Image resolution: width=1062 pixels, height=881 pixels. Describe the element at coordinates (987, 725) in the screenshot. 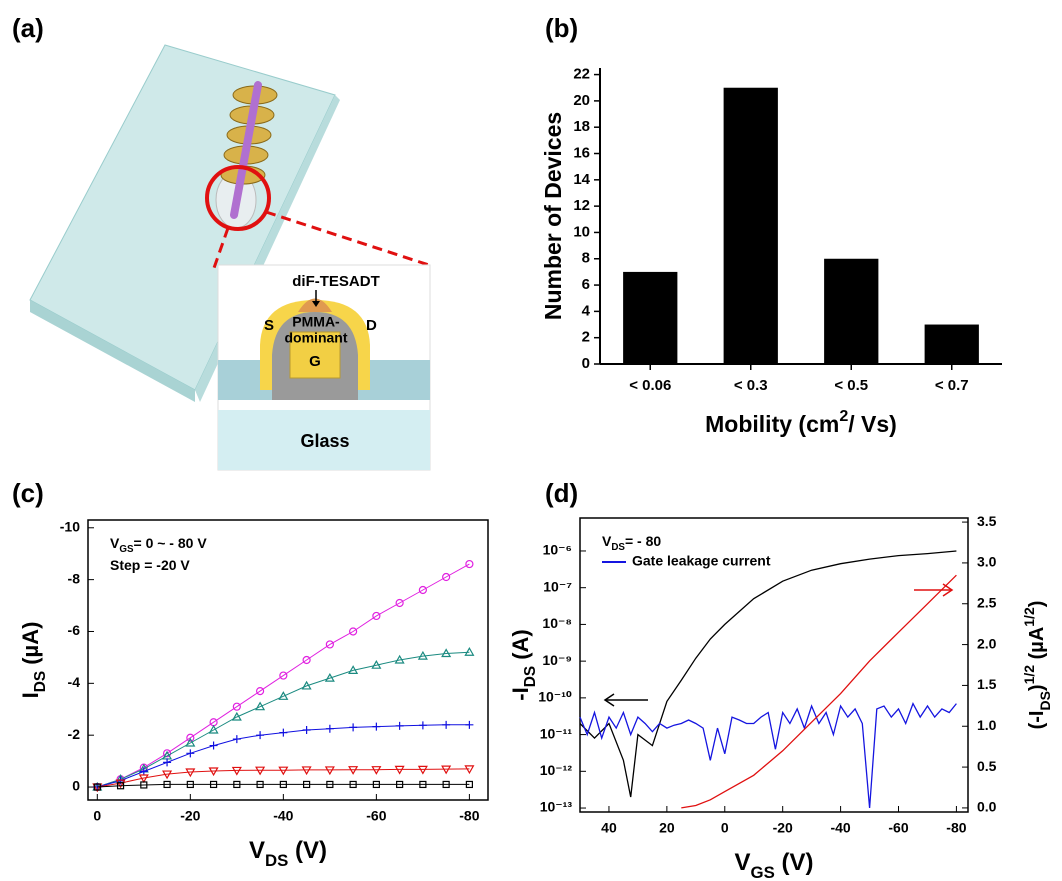

I see `y2-tick-label: 1.0` at that location.